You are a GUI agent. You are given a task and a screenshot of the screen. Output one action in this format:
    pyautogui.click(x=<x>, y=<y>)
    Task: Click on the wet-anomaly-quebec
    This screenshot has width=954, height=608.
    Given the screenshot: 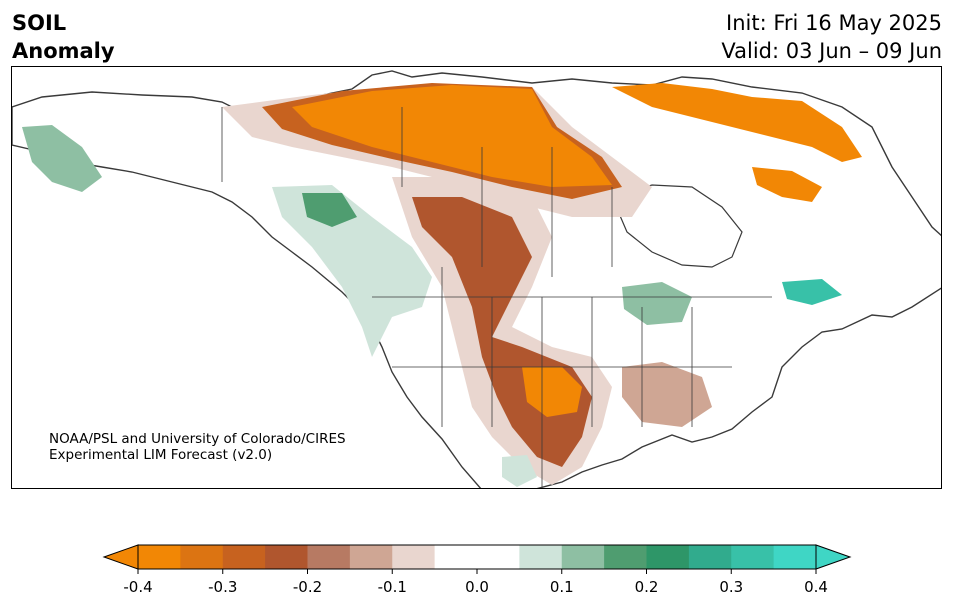 What is the action you would take?
    pyautogui.click(x=812, y=292)
    